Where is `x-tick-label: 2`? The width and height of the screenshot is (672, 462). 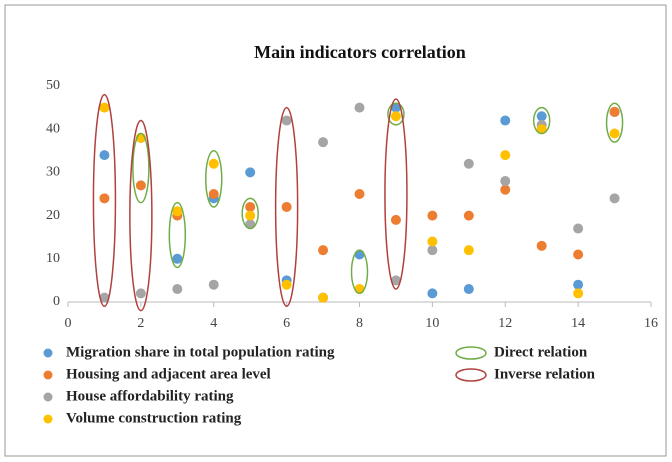
x-tick-label: 2 is located at coordinates (140, 323).